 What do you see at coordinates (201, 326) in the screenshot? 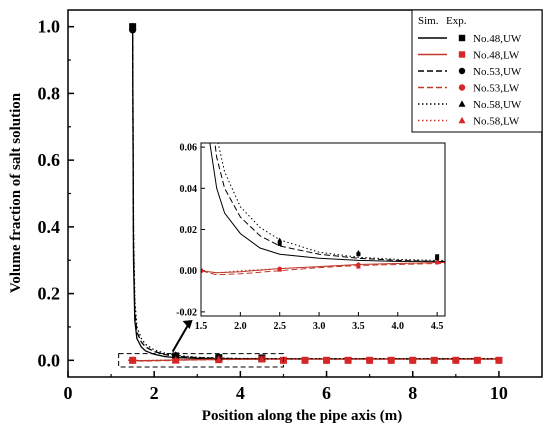
I see `inset-x-tick-label: 1.5` at bounding box center [201, 326].